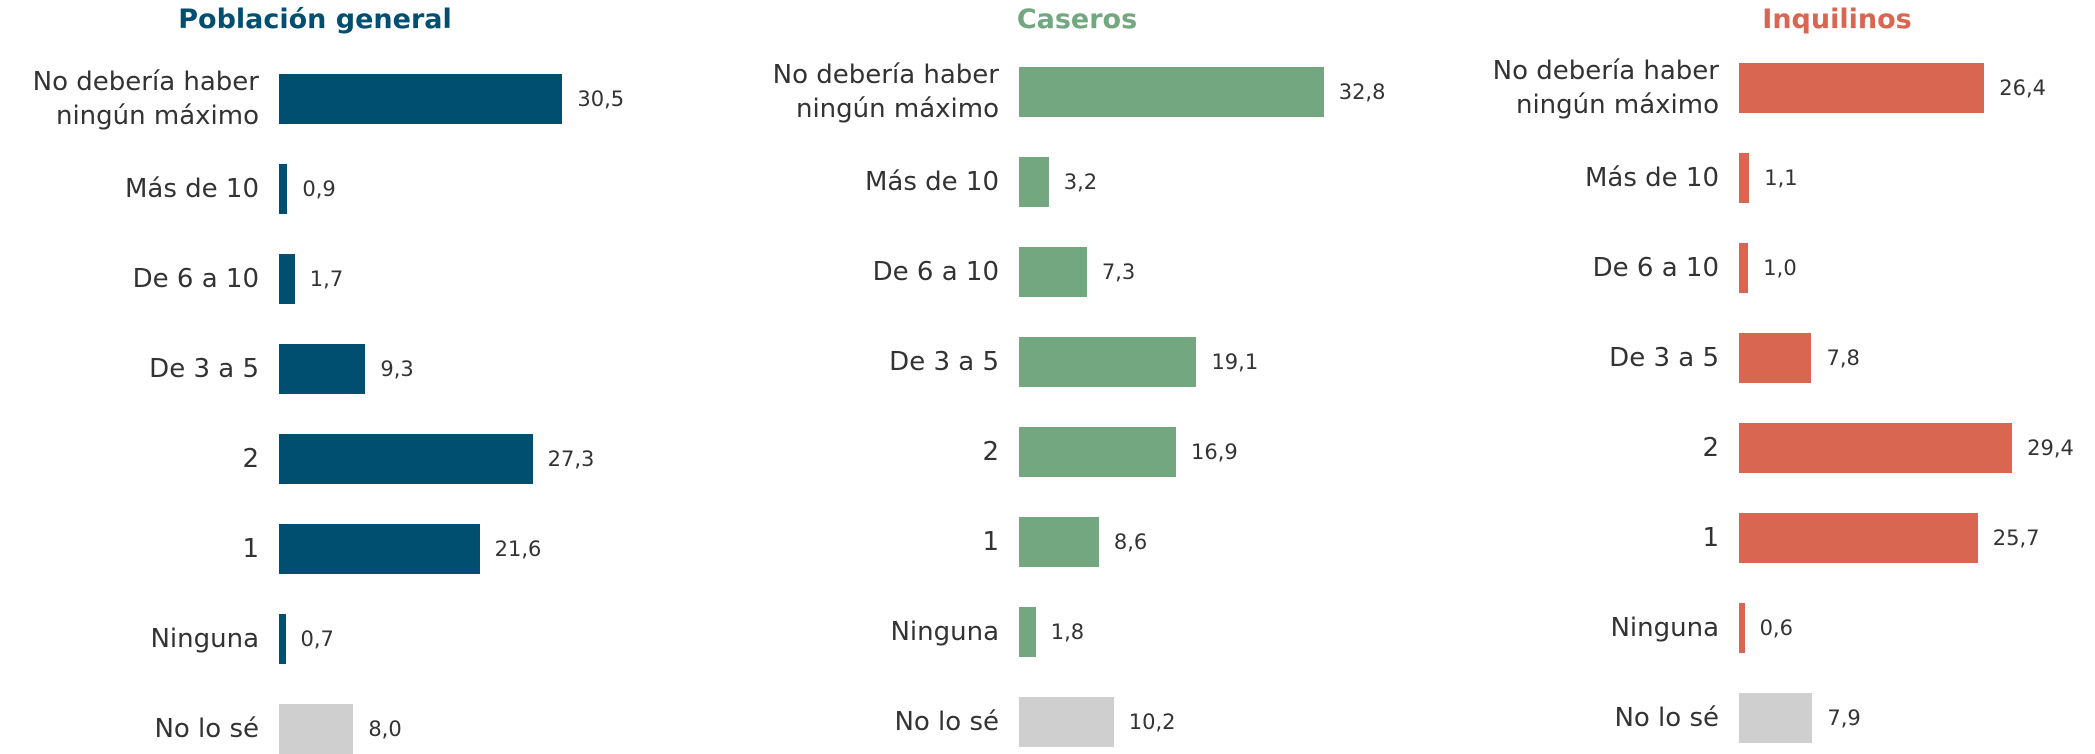 This screenshot has width=2095, height=754. Describe the element at coordinates (397, 369) in the screenshot. I see `value-label: 9,3` at that location.